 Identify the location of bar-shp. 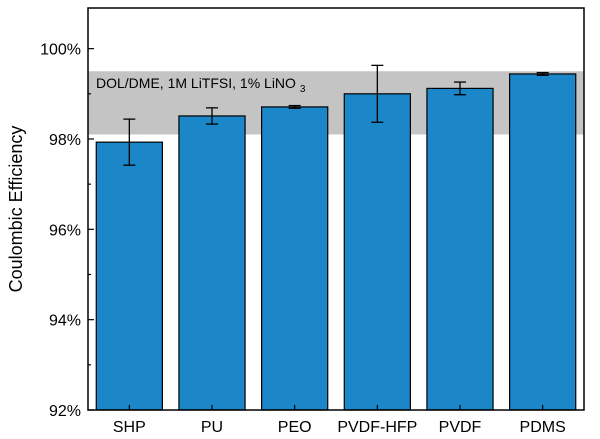
(129, 276).